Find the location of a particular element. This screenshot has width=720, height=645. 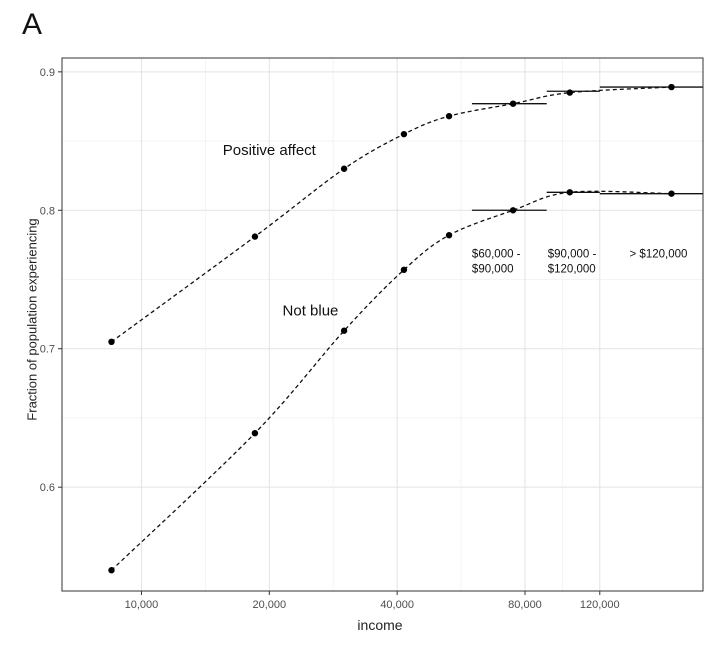

x-tick-label: 120,000 is located at coordinates (600, 605).